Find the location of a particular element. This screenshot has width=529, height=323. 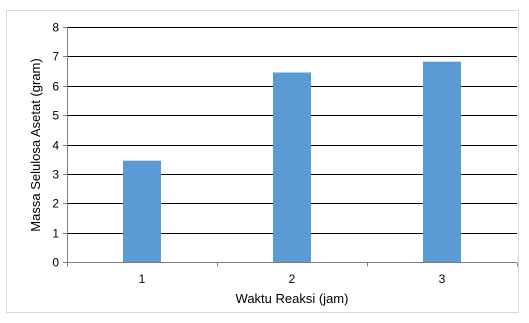

y-axis-title: Massa Selulosa Asetat (gram) is located at coordinates (35, 144).